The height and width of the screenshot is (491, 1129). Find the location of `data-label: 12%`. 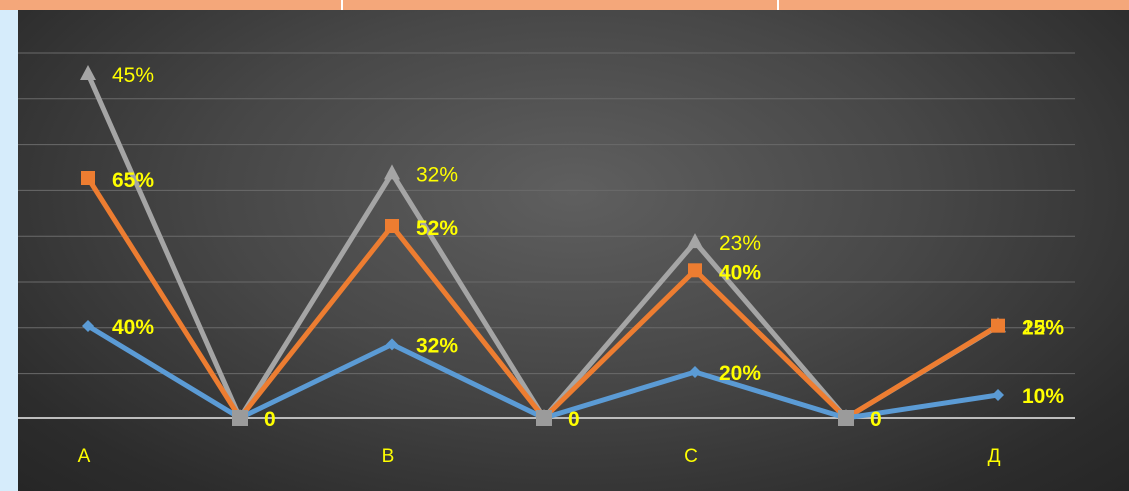

data-label: 12% is located at coordinates (1043, 327).